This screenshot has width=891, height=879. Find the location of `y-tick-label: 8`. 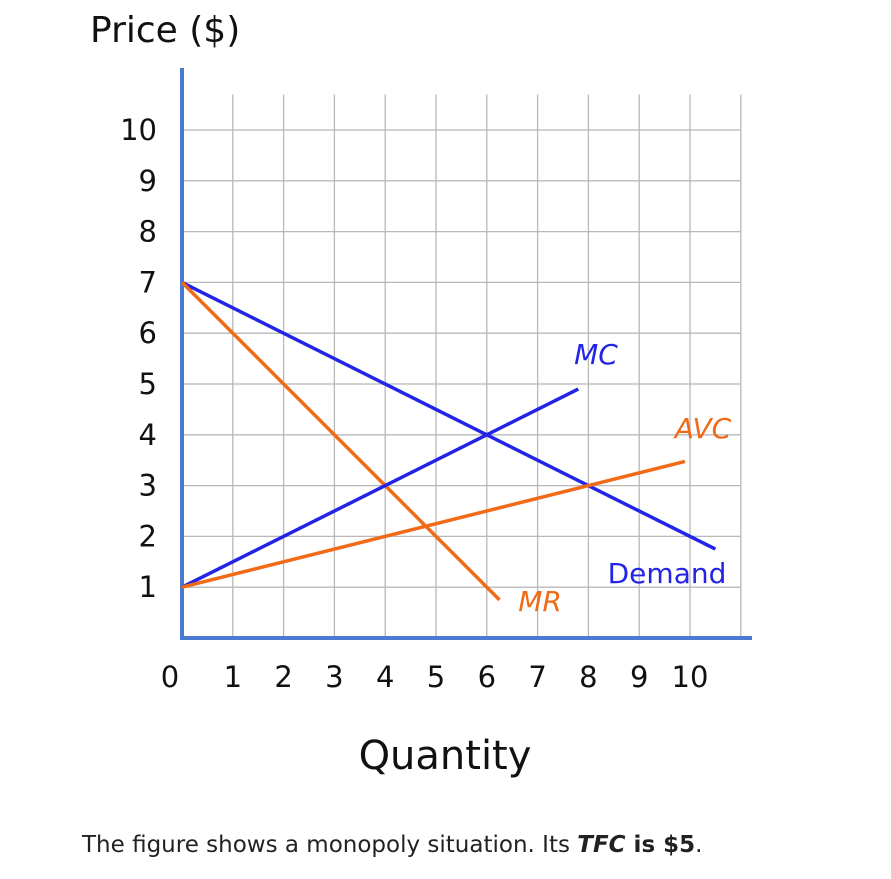

y-tick-label: 8 is located at coordinates (148, 232).